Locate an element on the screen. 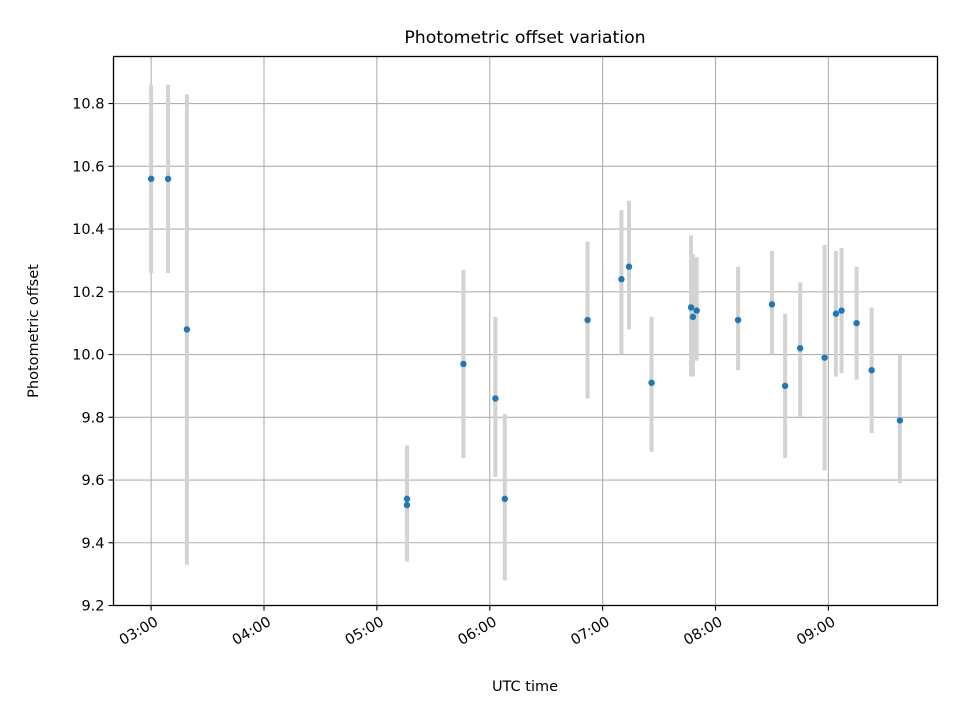 The image size is (960, 720). y-axis-label: Photometric offset is located at coordinates (34, 331).